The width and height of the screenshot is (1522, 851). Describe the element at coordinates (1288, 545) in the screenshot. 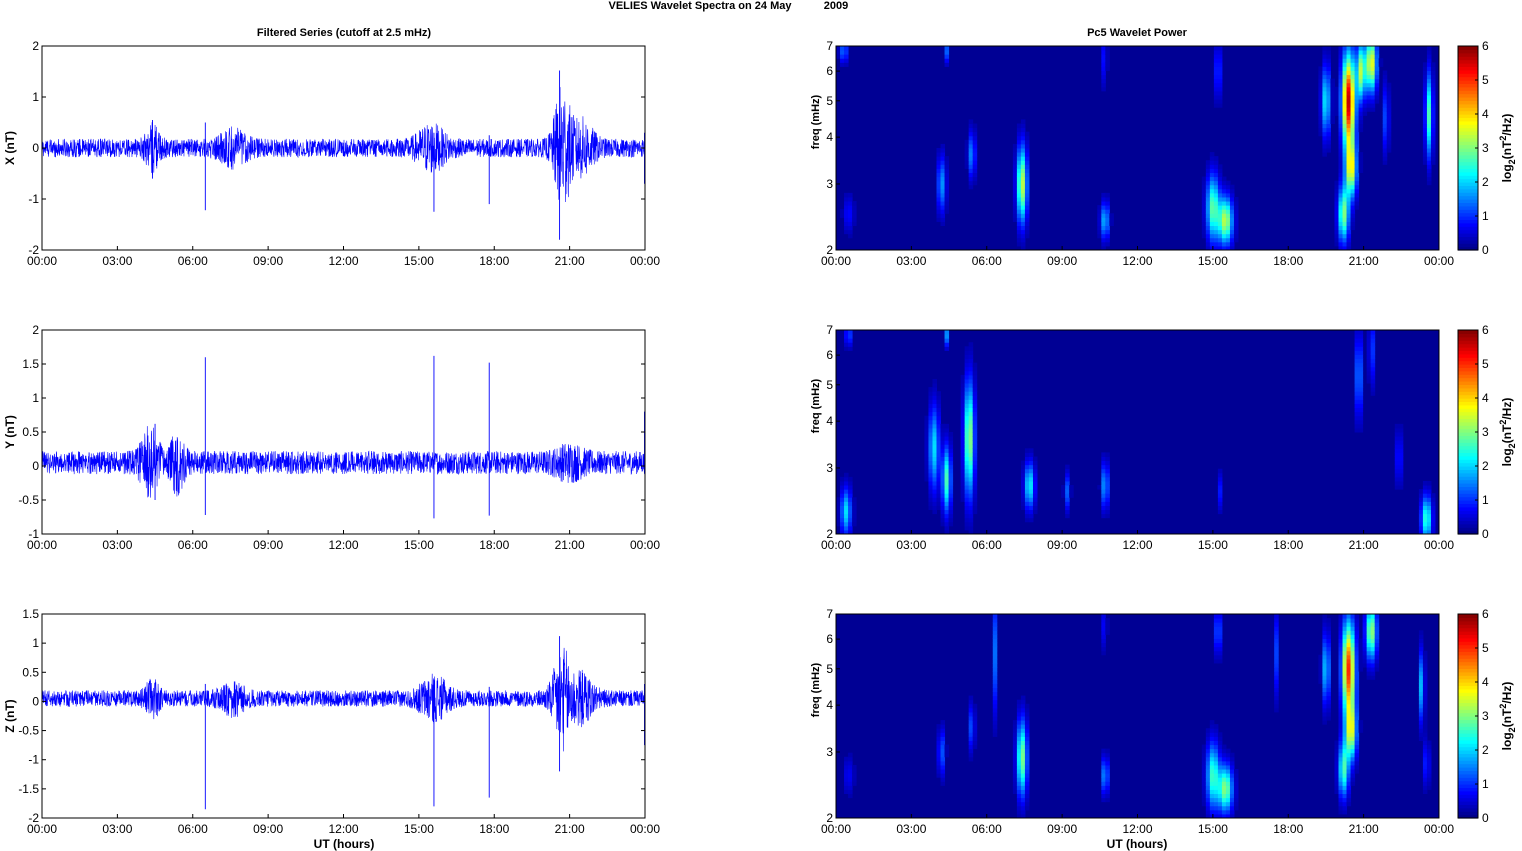

I see `x-tick-label: 18:00` at that location.